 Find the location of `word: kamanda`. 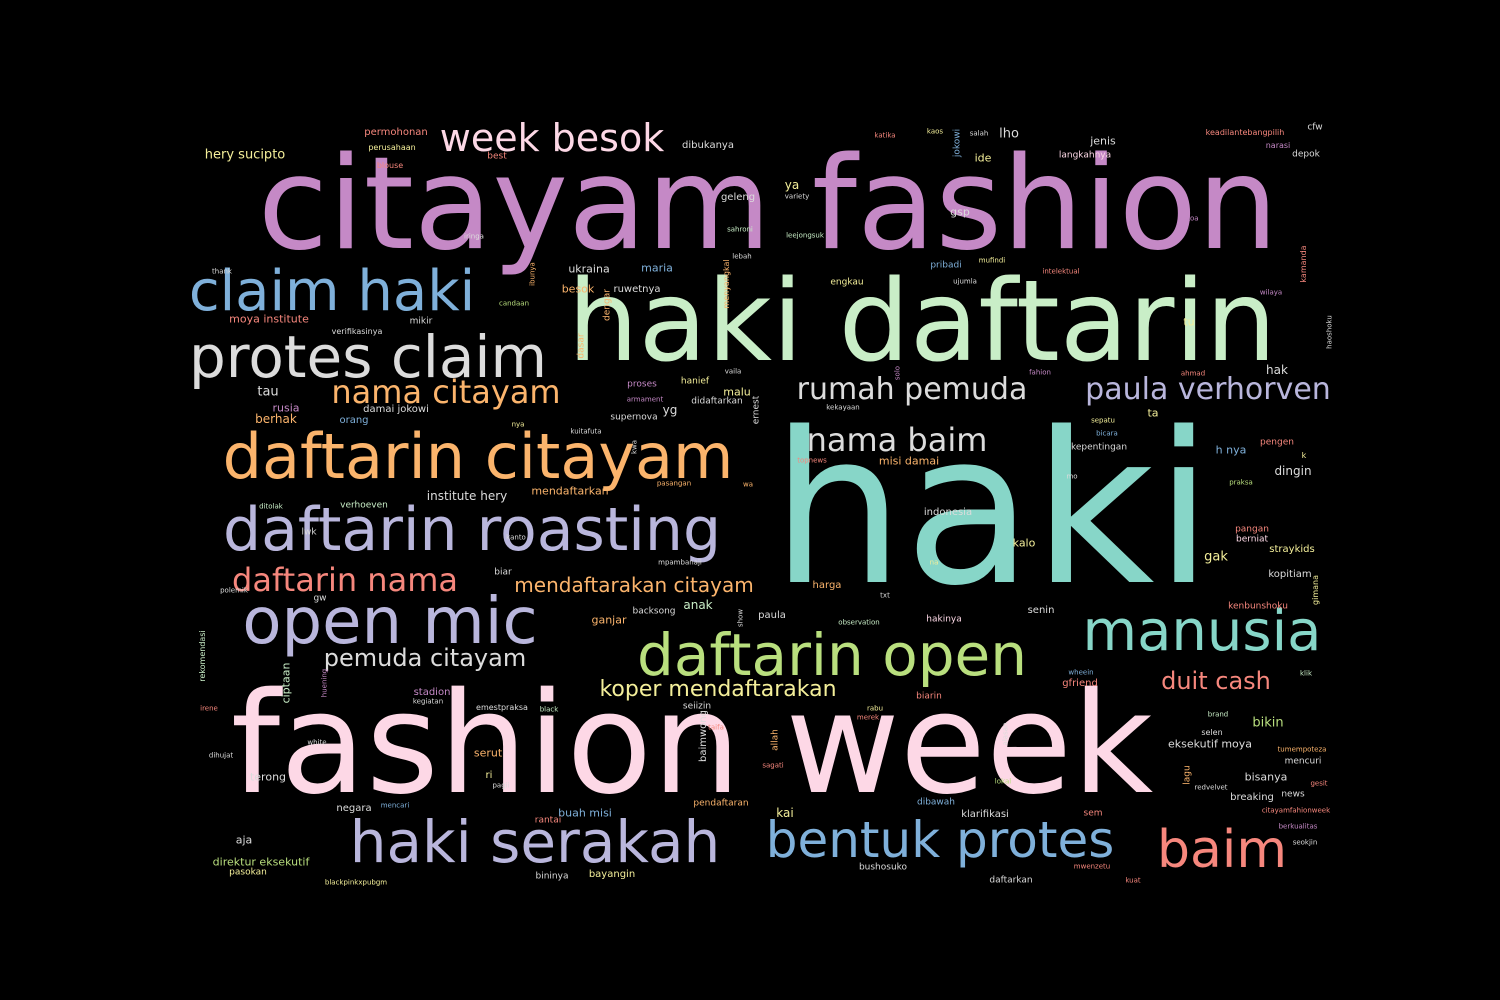

word: kamanda is located at coordinates (1303, 264).